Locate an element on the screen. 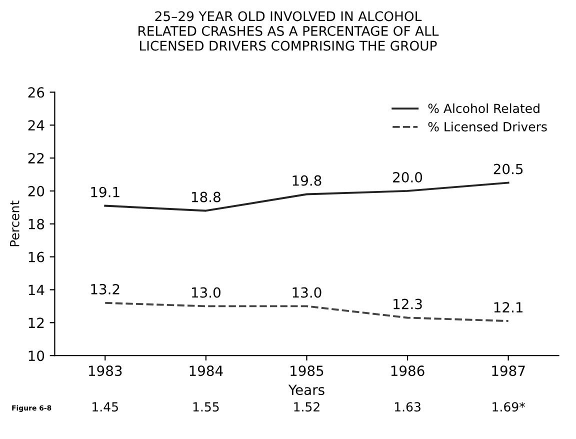 The height and width of the screenshot is (439, 576). x-tick-label: 1983 is located at coordinates (105, 371).